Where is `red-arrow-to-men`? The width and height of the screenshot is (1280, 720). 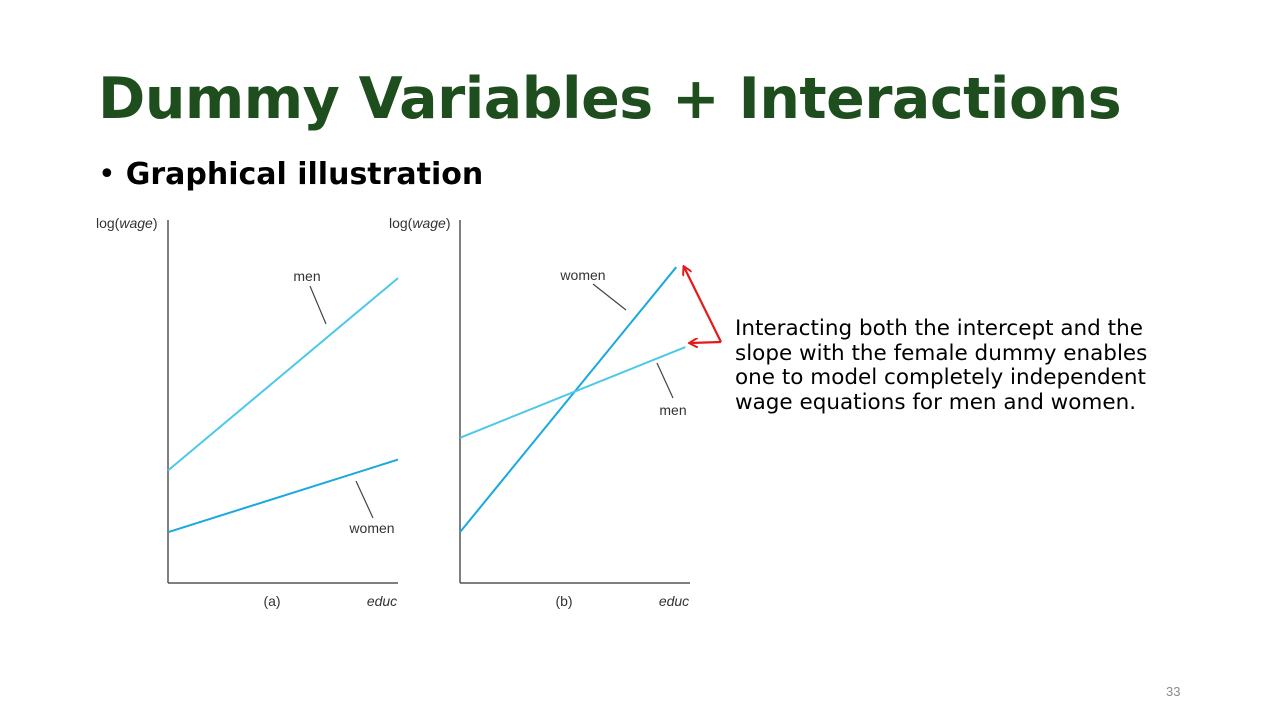
red-arrow-to-men is located at coordinates (706, 342).